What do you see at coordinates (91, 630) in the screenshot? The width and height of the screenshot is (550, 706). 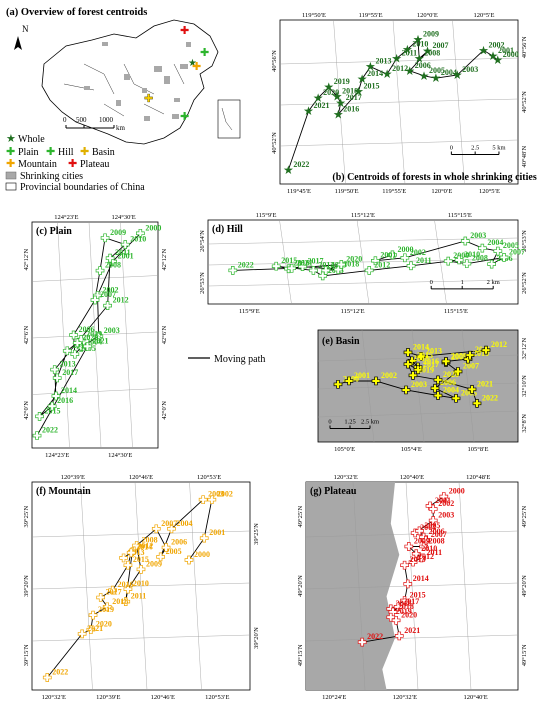 I see `centroid-2020-cross-icon` at bounding box center [91, 630].